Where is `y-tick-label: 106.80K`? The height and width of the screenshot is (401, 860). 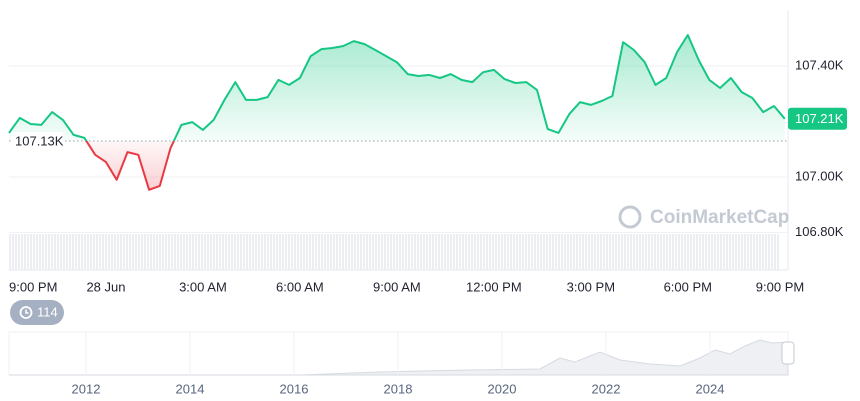 y-tick-label: 106.80K is located at coordinates (819, 231).